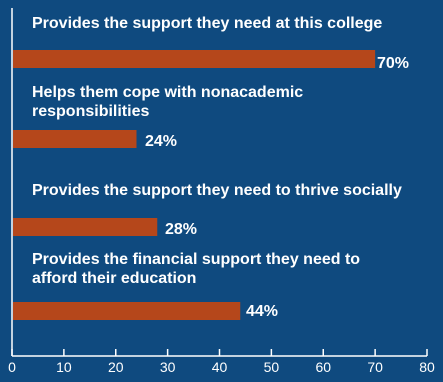  Describe the element at coordinates (427, 367) in the screenshot. I see `x-tick-label: 80` at that location.